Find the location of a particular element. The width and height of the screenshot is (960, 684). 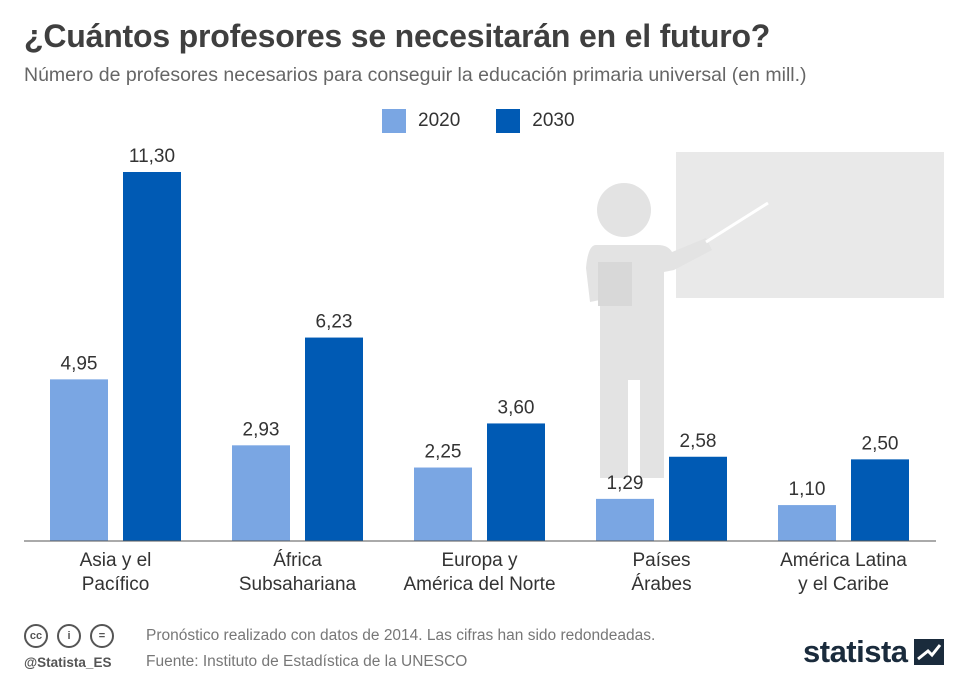

legend-label-2020: 2020 is located at coordinates (439, 120).